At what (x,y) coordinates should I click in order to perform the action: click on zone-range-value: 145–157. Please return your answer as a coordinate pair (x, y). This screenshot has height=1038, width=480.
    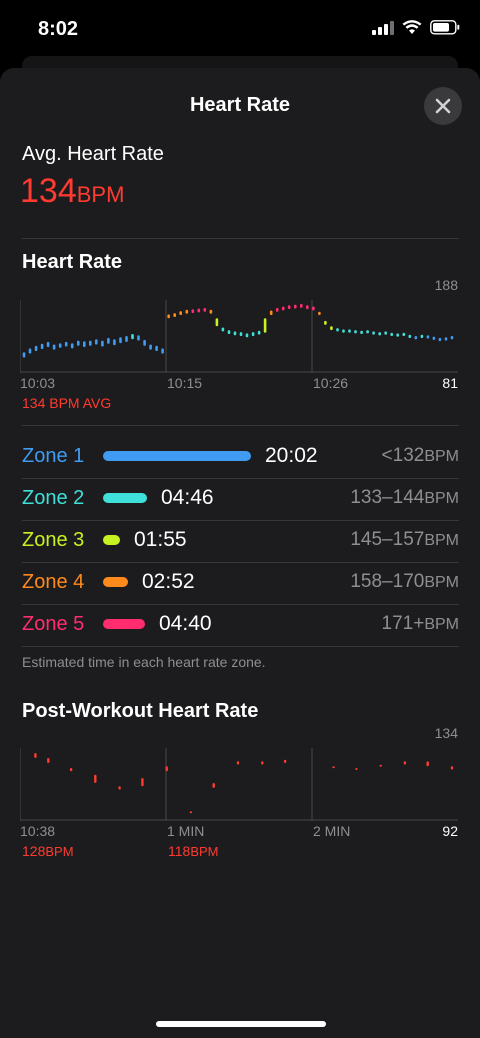
    Looking at the image, I should click on (387, 539).